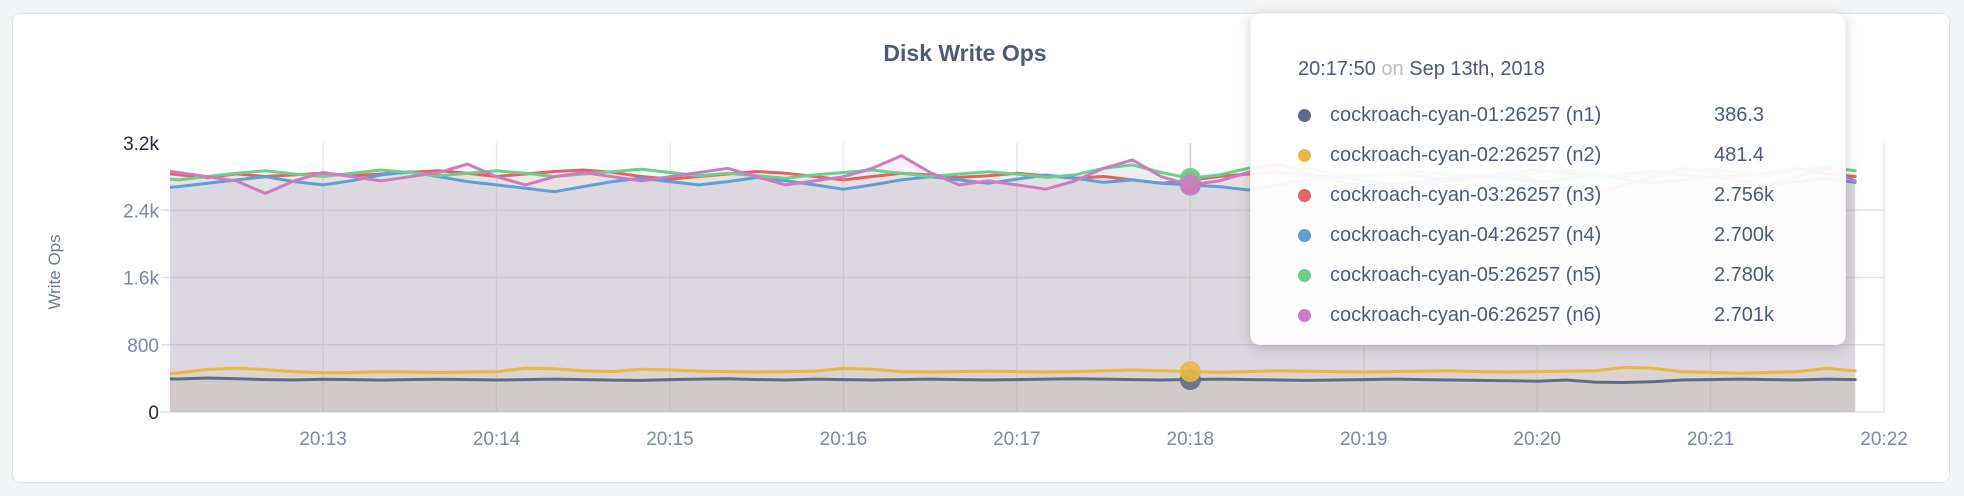 This screenshot has height=496, width=1964. I want to click on tooltip-time: 20:17:50, so click(1337, 69).